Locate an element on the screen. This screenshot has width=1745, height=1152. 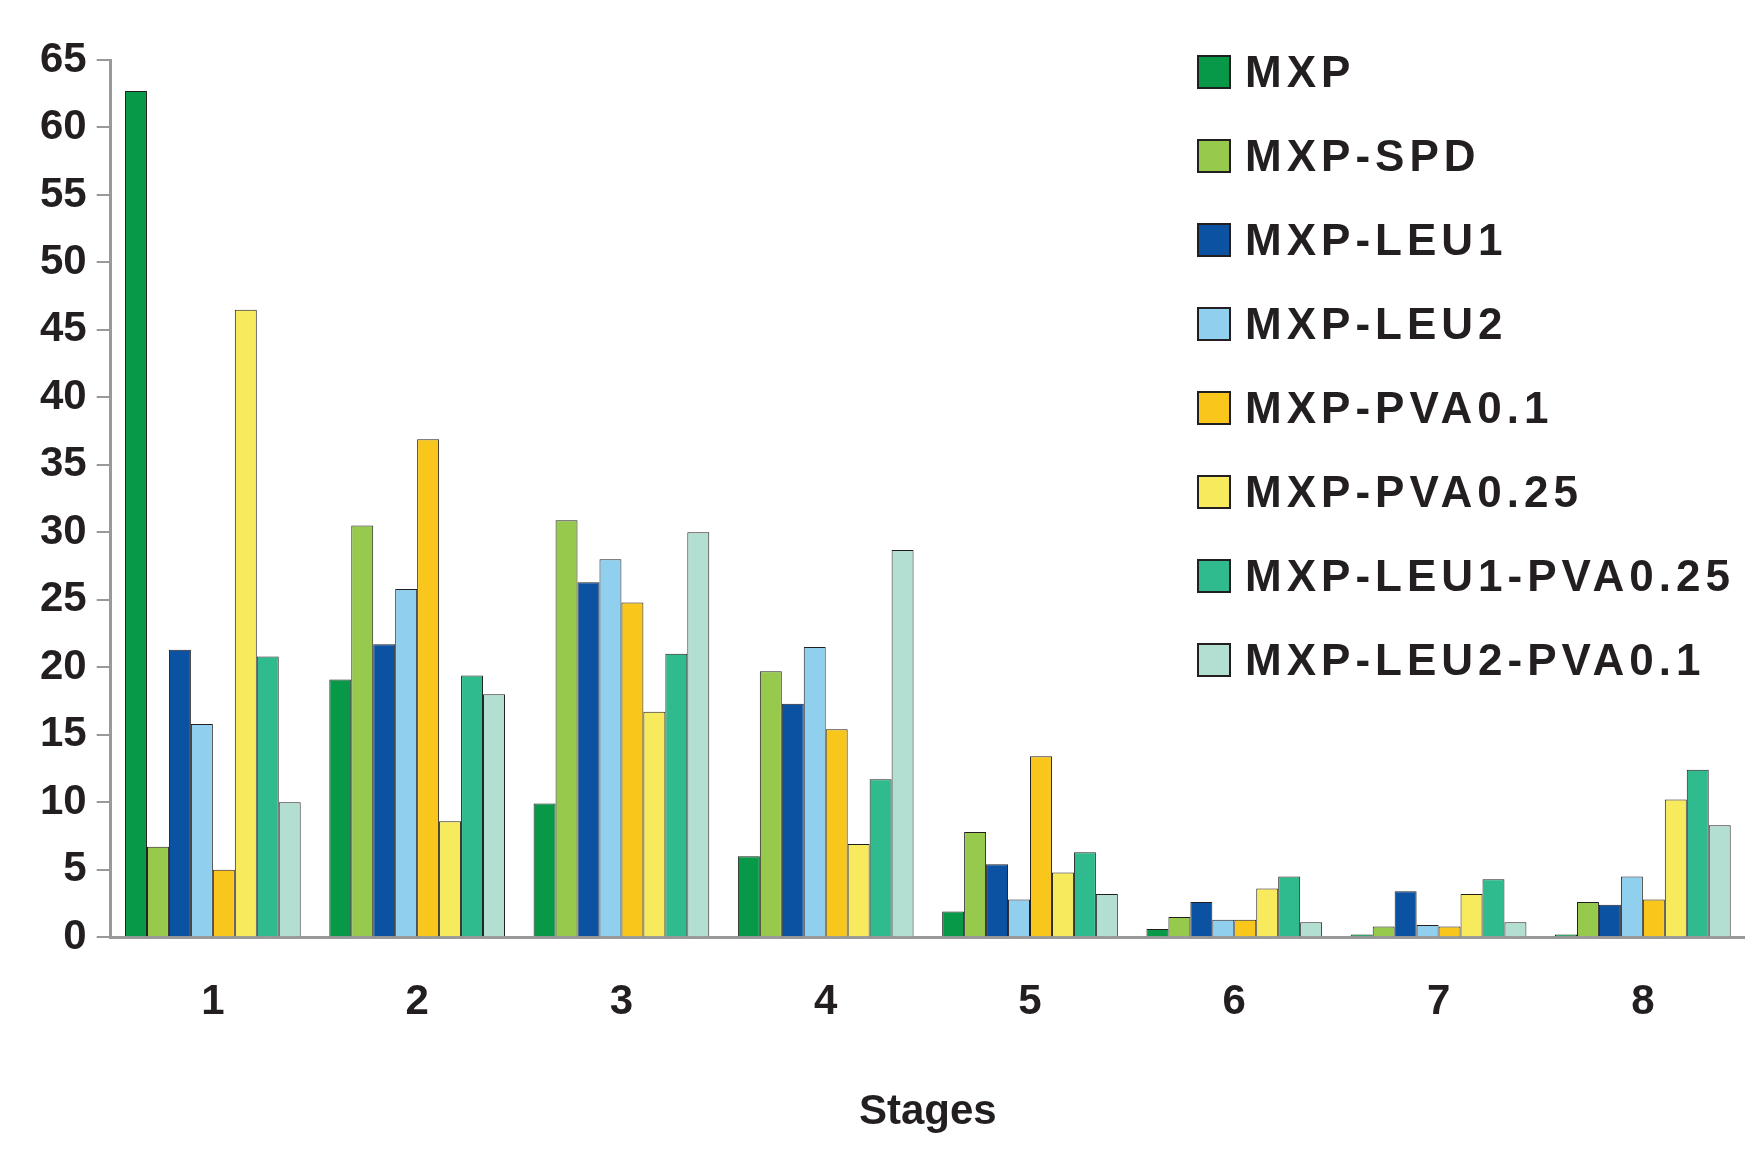
x-tick-label: 8 is located at coordinates (1643, 999).